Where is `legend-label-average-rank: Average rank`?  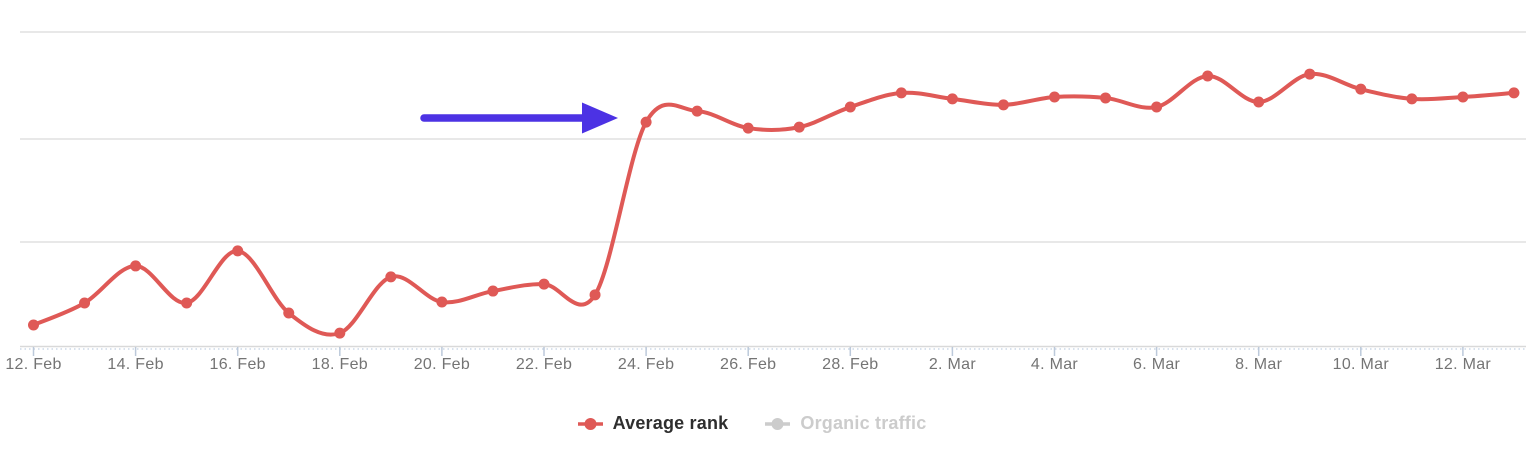 legend-label-average-rank: Average rank is located at coordinates (670, 423).